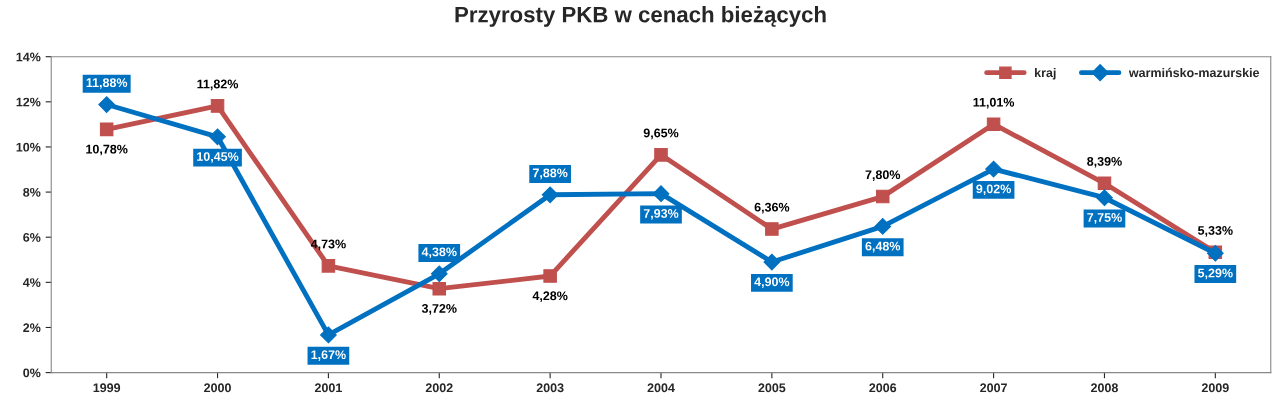 The height and width of the screenshot is (405, 1281). I want to click on x-tick-label: 2000, so click(217, 388).